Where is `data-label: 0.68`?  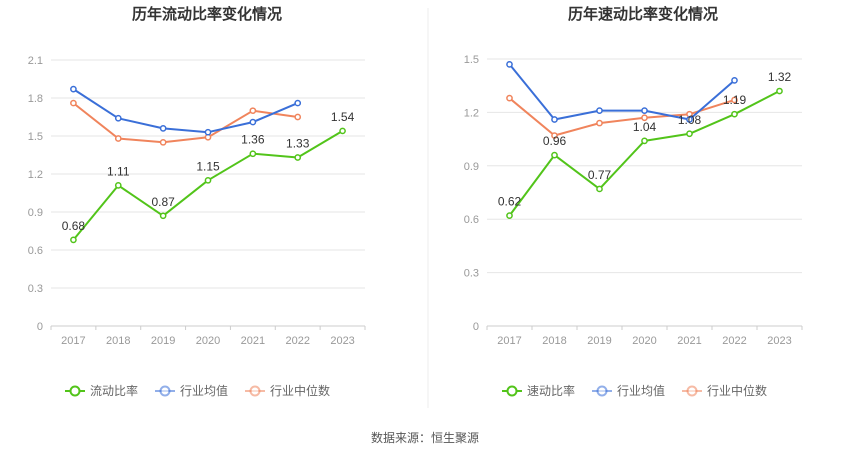
data-label: 0.68 is located at coordinates (74, 226).